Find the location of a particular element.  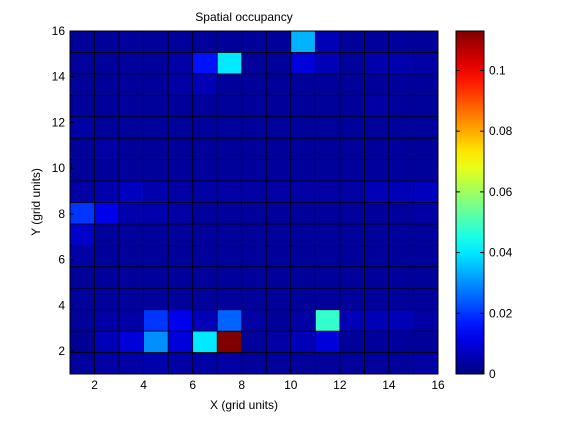

x-tick-label: 14 is located at coordinates (389, 385).